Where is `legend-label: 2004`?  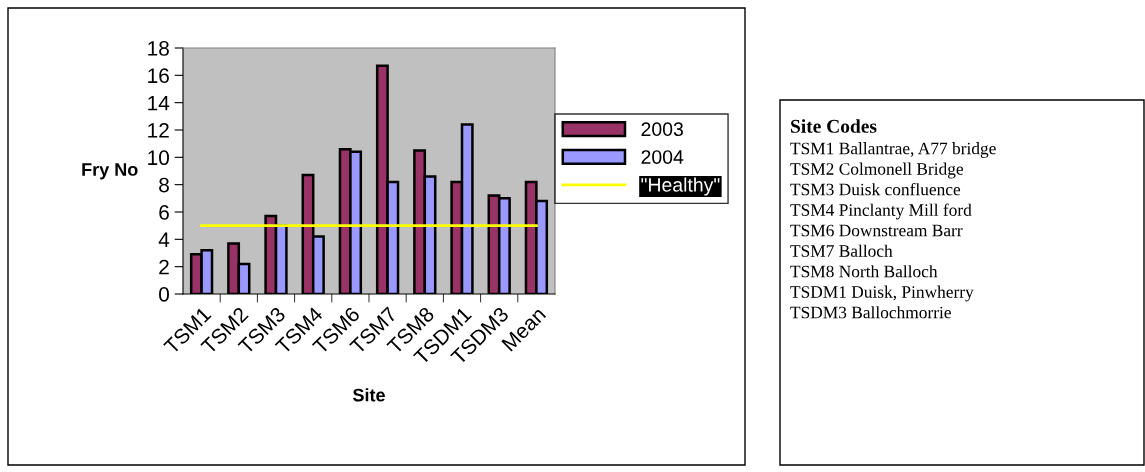
legend-label: 2004 is located at coordinates (662, 157).